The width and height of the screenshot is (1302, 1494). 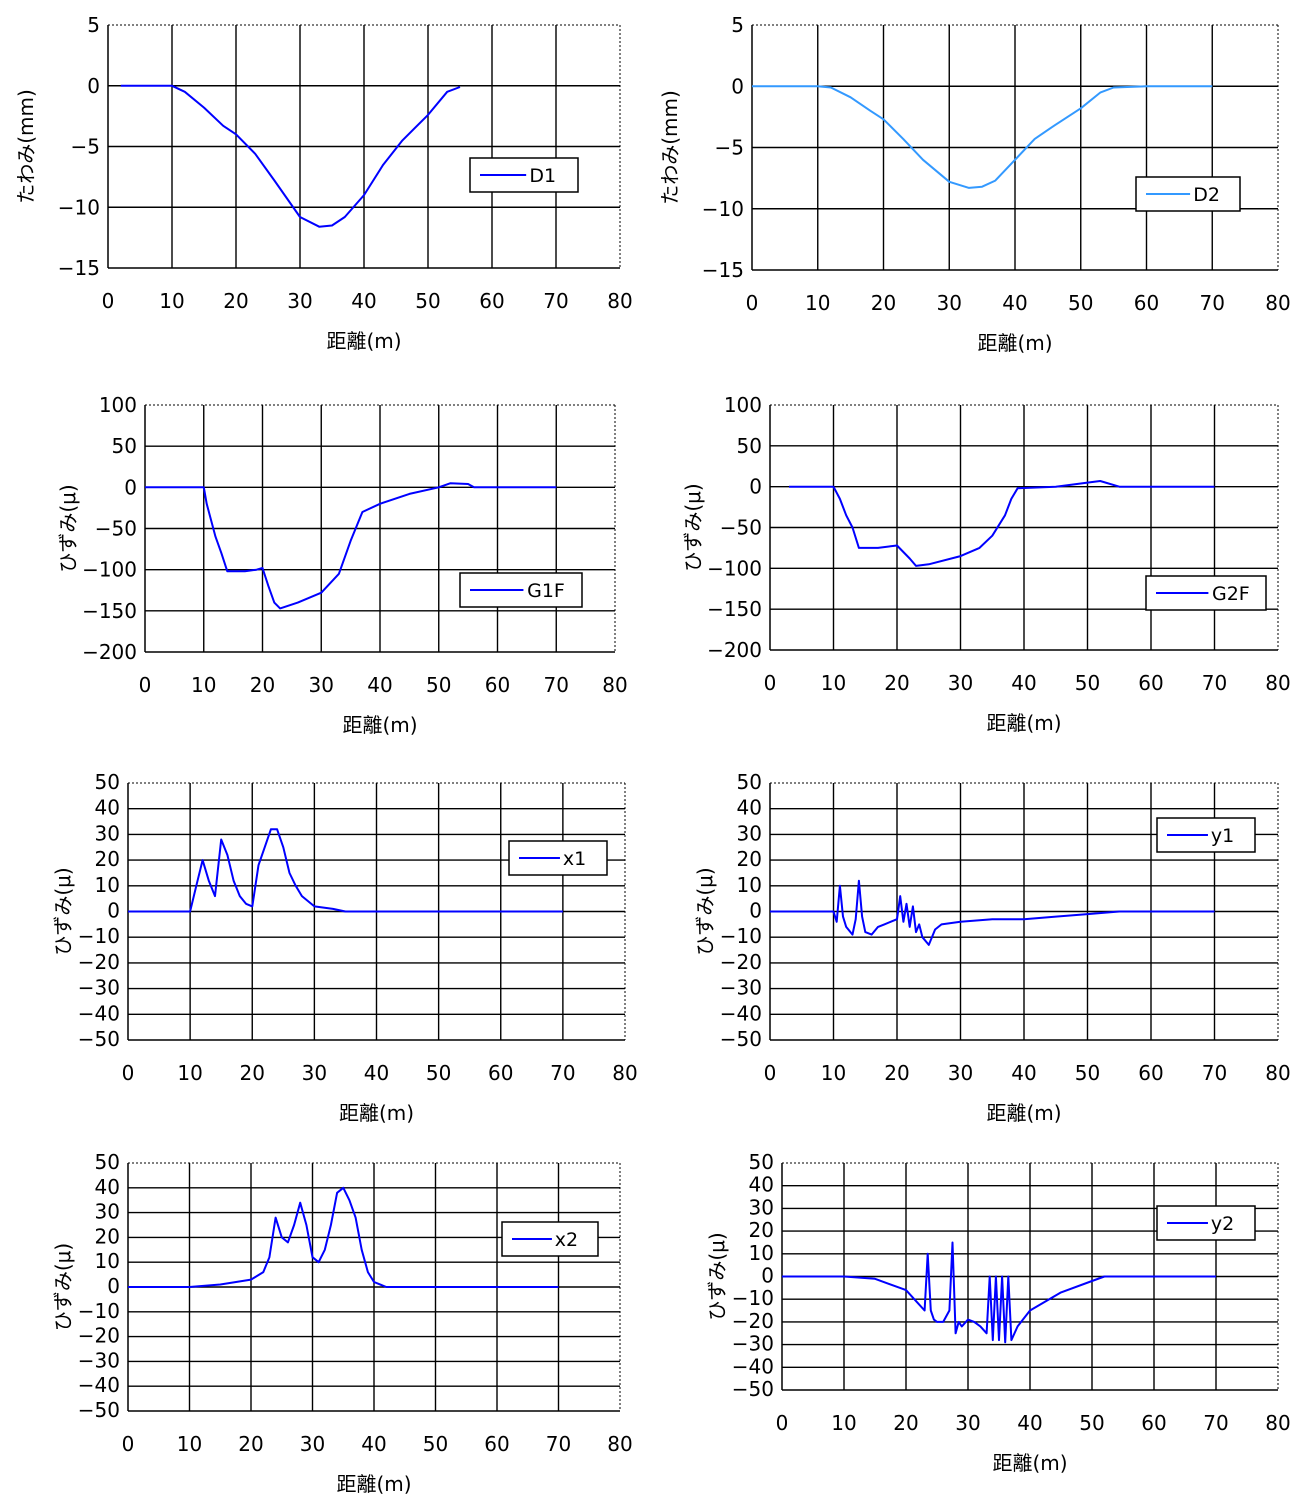 What do you see at coordinates (749, 859) in the screenshot?
I see `y-tick-label: 20` at bounding box center [749, 859].